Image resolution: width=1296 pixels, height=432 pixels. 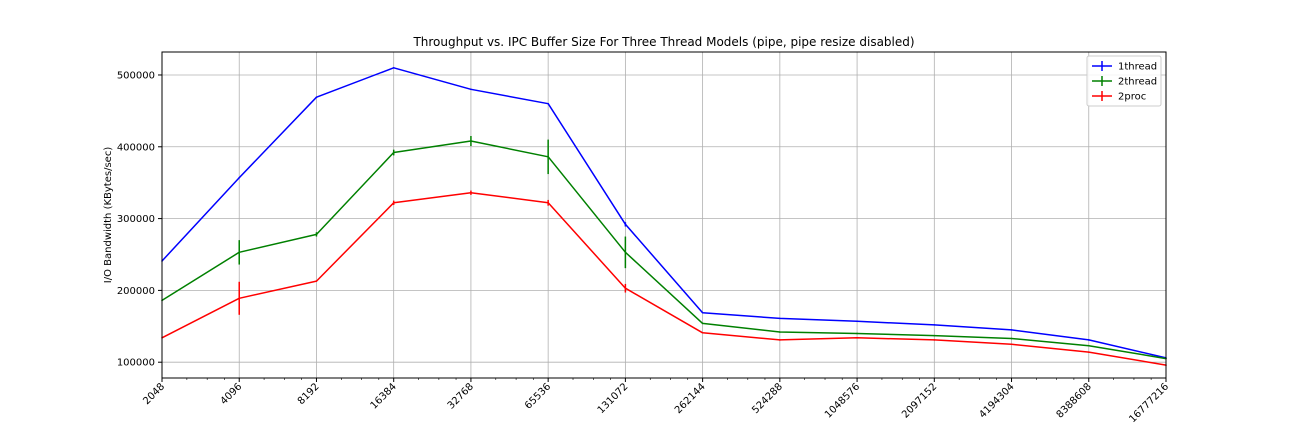 I want to click on y-axis-label: I/O Bandwidth (KBytes/sec), so click(x=108, y=215).